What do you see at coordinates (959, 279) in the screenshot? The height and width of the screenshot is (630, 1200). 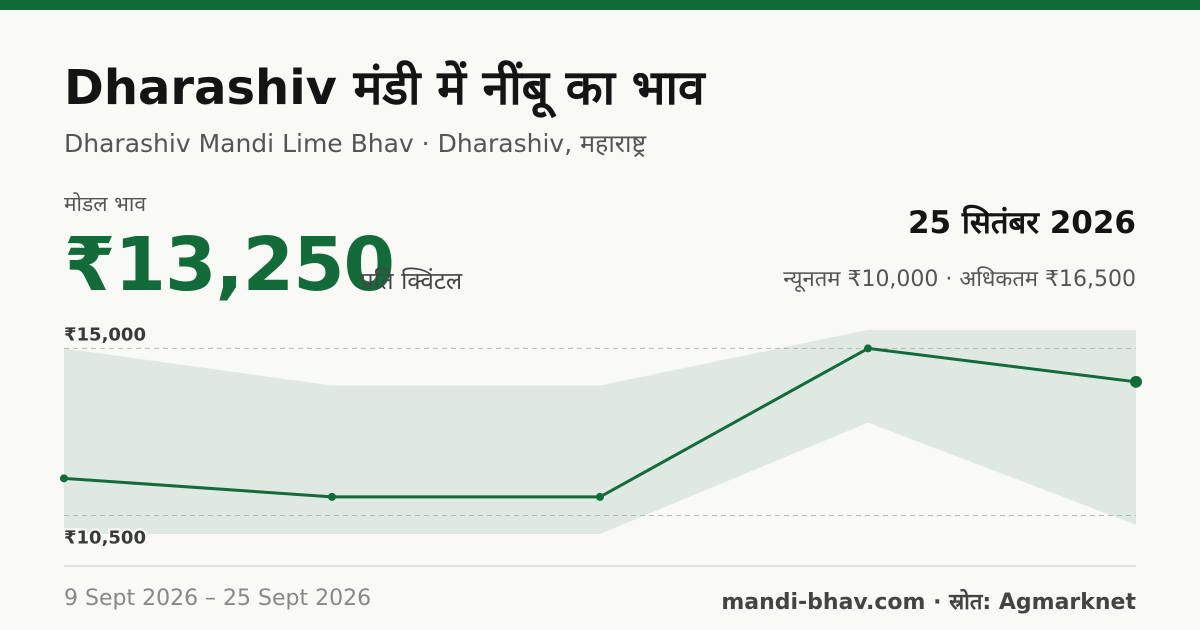 I see `price-range: न्यूनतम ₹10,000 · अधिकतम ₹16,500` at bounding box center [959, 279].